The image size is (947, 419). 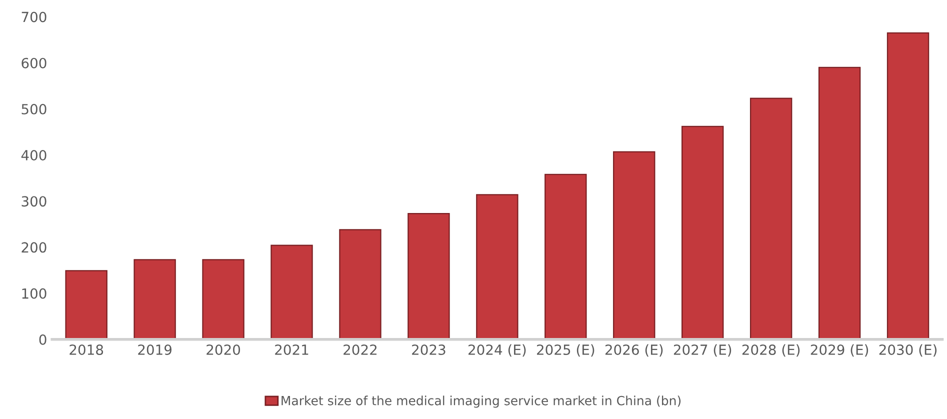 What do you see at coordinates (634, 350) in the screenshot?
I see `x-tick-label: 2026 (E)` at bounding box center [634, 350].